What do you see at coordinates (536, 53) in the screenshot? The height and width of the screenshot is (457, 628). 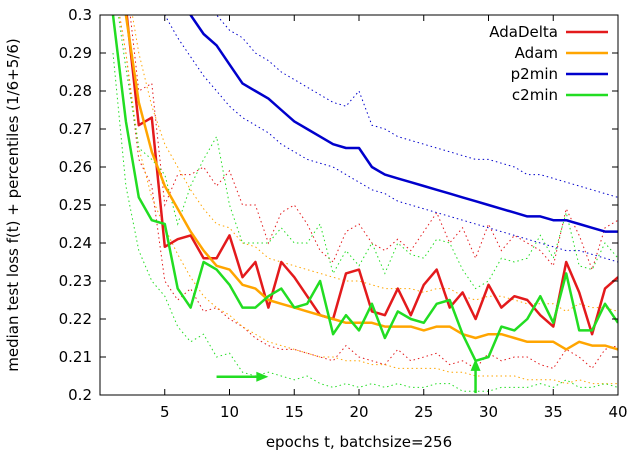 I see `legend-label-adam: Adam` at bounding box center [536, 53].